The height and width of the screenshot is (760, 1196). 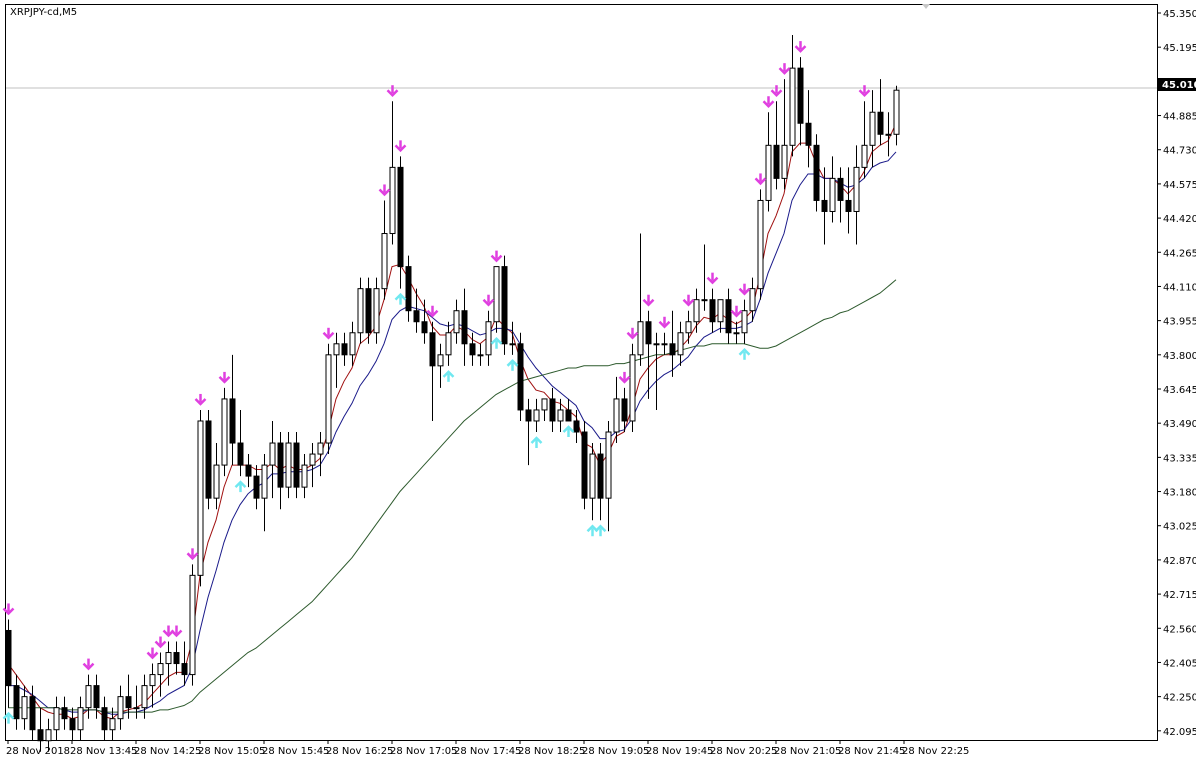 I want to click on y-tick-label: 42.405, so click(x=1179, y=663).